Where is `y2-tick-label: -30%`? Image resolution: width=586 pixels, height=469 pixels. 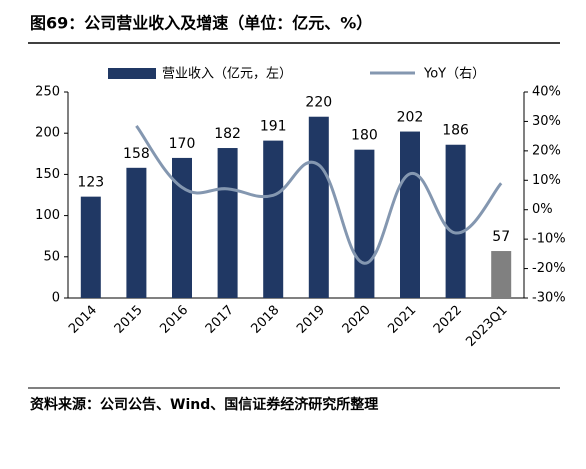 y2-tick-label: -30% is located at coordinates (549, 298).